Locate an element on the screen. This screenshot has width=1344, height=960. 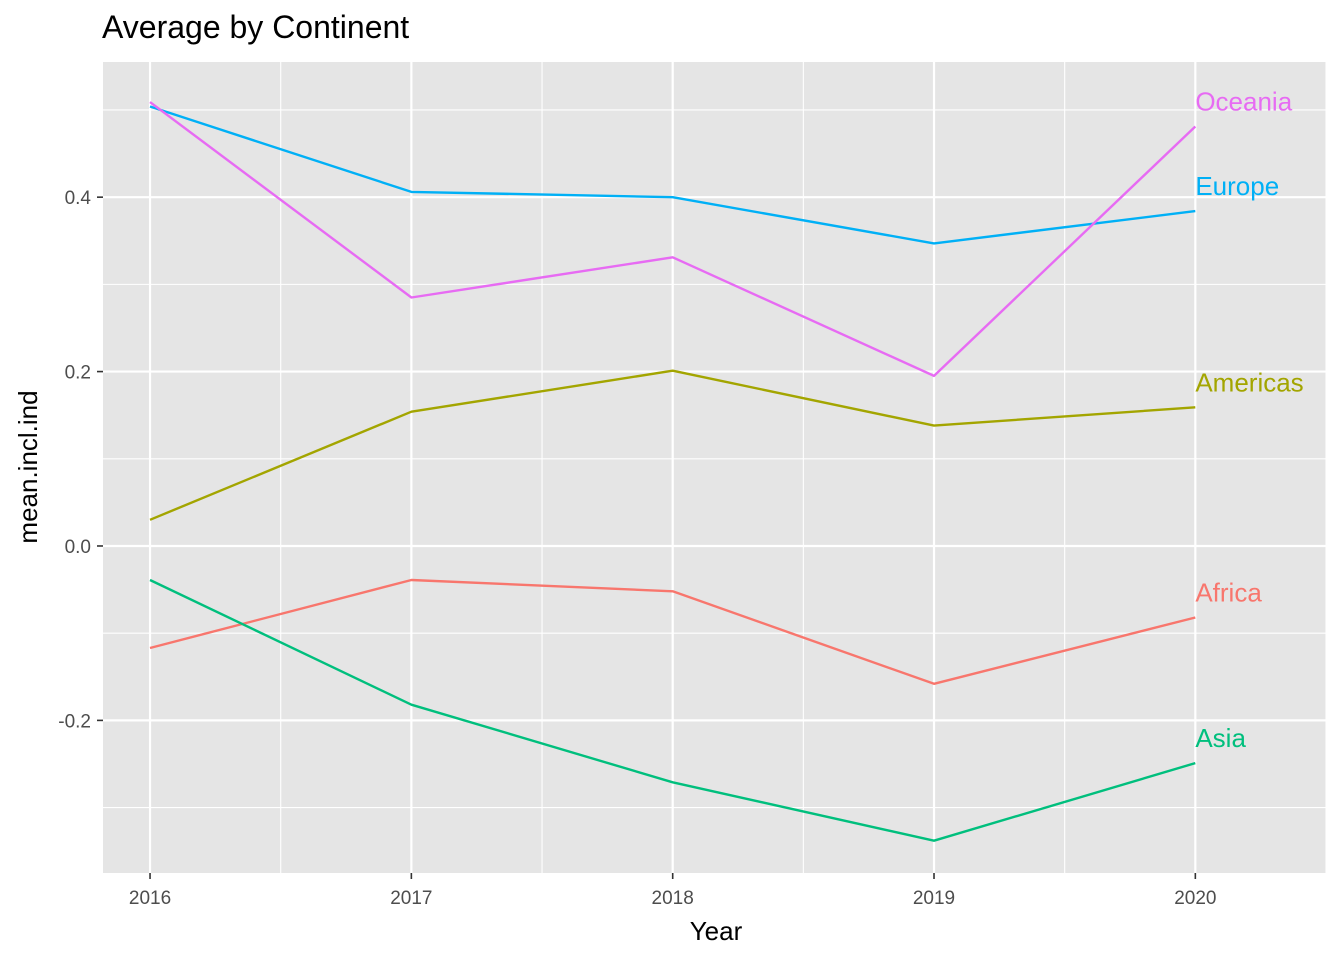
x-tick-label: 2018 is located at coordinates (673, 898).